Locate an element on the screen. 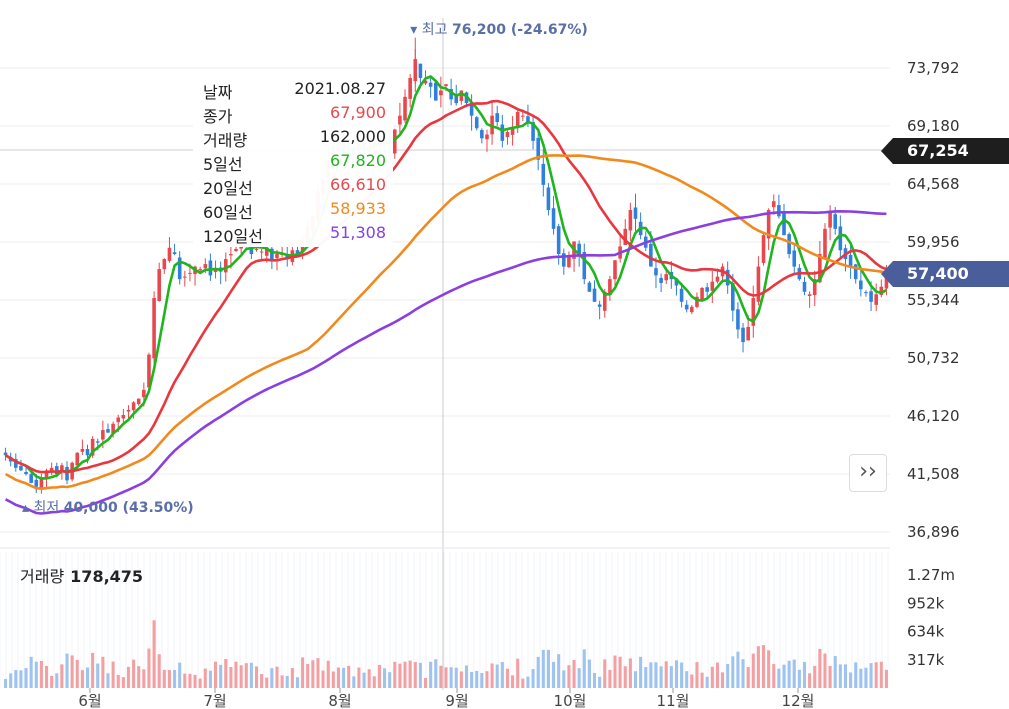 The image size is (1009, 709). tooltip-row-volume: 거래량 162,000 is located at coordinates (294, 139).